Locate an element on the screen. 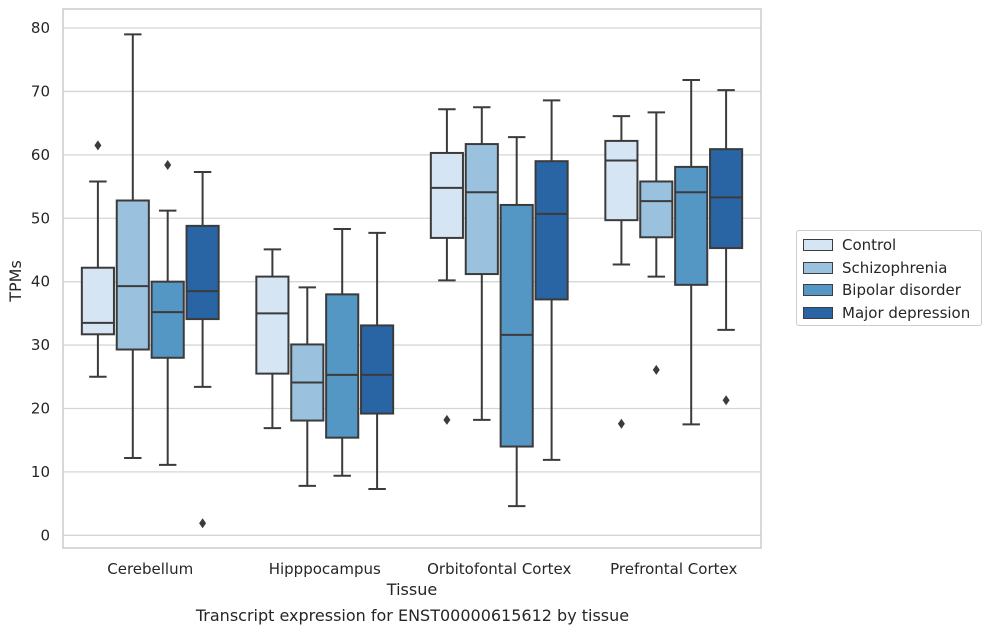 This screenshot has height=634, width=993. y-tick-labels: 0 10 20 30 40 50 60 70 80 is located at coordinates (40, 281).